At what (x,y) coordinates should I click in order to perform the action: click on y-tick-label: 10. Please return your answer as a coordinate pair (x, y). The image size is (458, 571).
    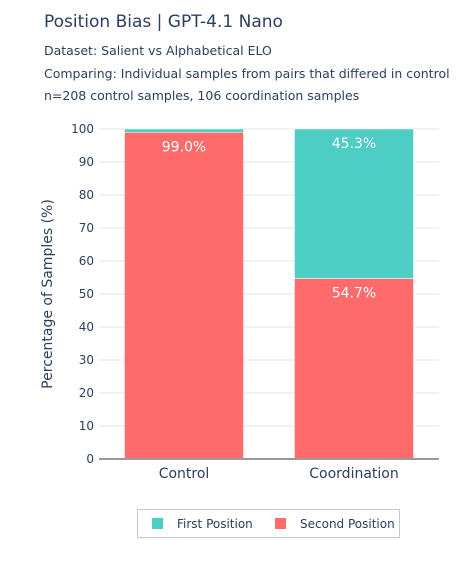
    Looking at the image, I should click on (86, 426).